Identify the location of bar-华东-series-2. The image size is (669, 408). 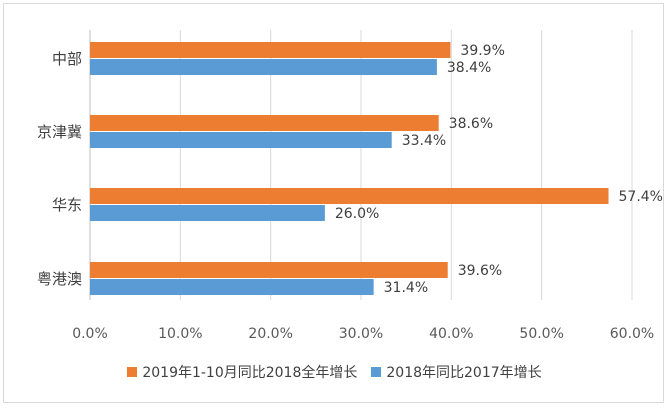
(207, 213).